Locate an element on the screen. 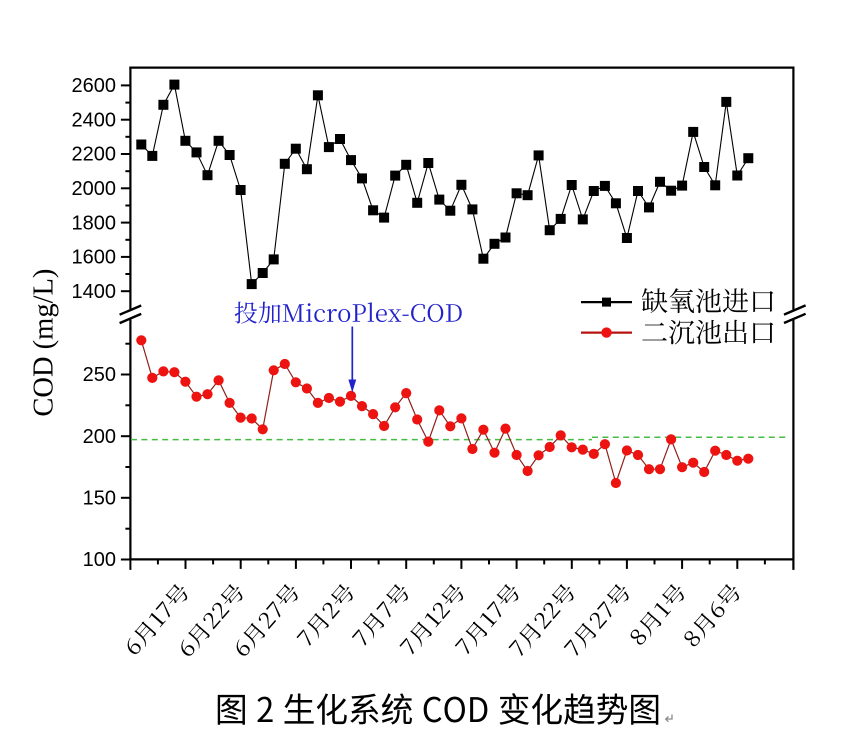 The height and width of the screenshot is (744, 845). svg-text: 2000 is located at coordinates (94, 189).